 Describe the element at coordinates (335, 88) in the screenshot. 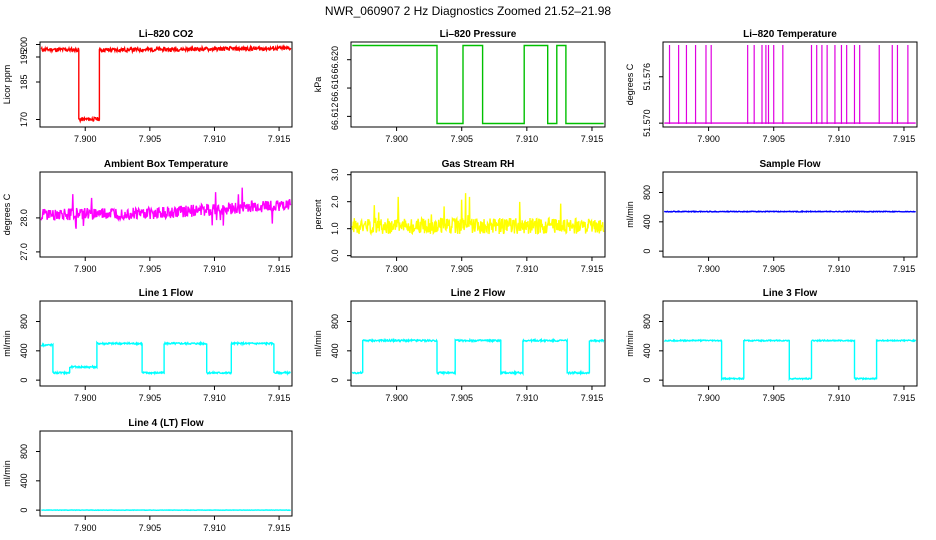

I see `y-tick-label: 66.616` at that location.